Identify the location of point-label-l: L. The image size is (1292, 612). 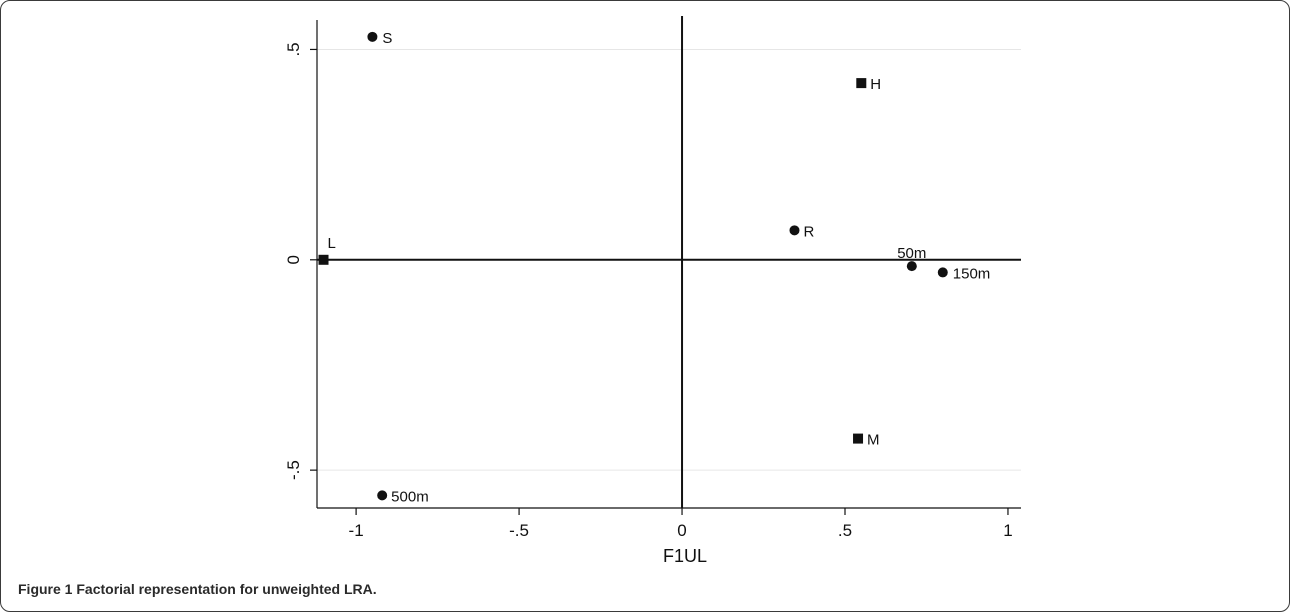
(332, 243).